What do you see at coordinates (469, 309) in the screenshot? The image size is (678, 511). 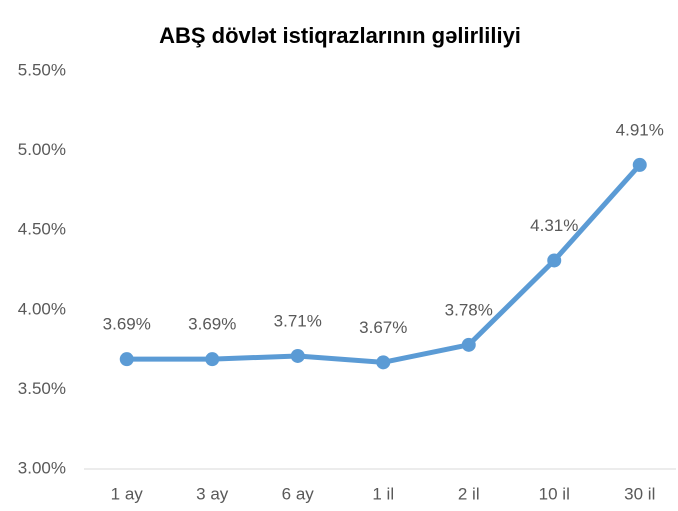 I see `data-label: 3.78%` at bounding box center [469, 309].